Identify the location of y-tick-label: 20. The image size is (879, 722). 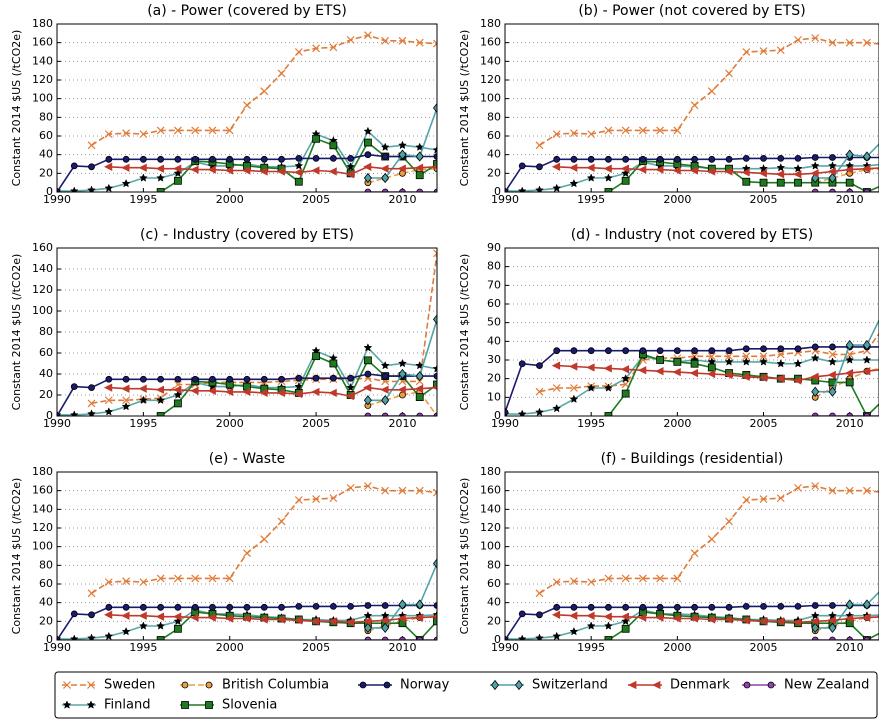
(46, 394).